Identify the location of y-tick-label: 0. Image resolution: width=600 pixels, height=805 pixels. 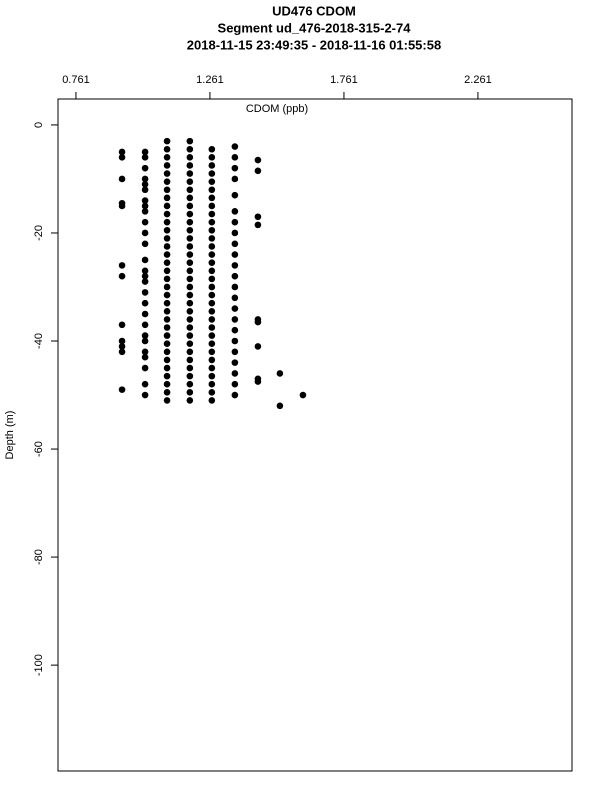
(39, 125).